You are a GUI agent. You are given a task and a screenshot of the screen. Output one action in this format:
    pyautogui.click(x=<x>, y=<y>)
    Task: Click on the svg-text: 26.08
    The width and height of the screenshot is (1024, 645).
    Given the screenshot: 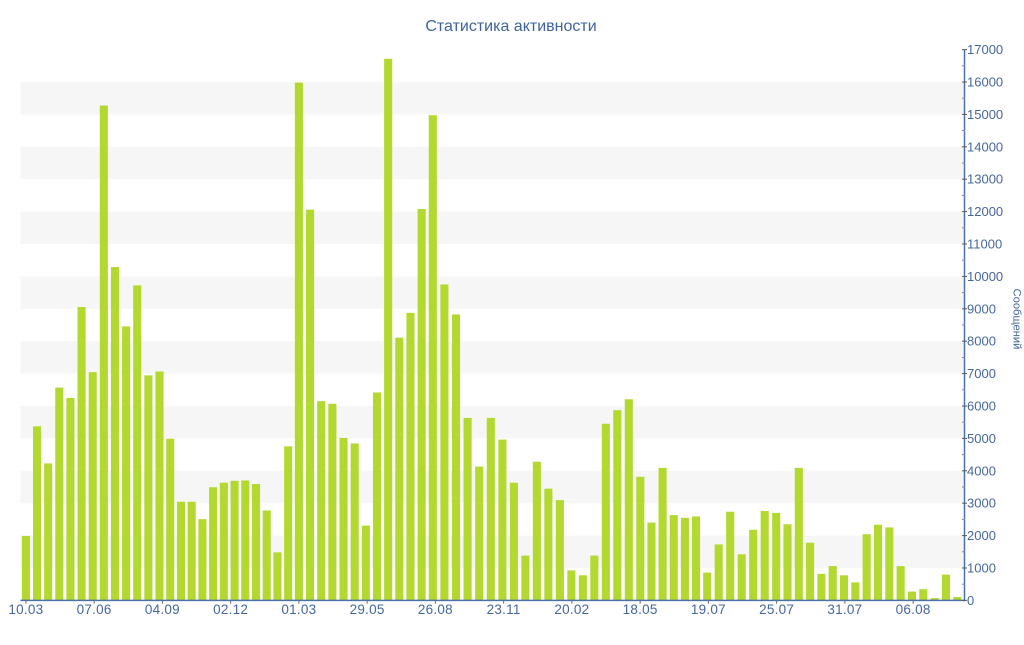 What is the action you would take?
    pyautogui.click(x=435, y=609)
    